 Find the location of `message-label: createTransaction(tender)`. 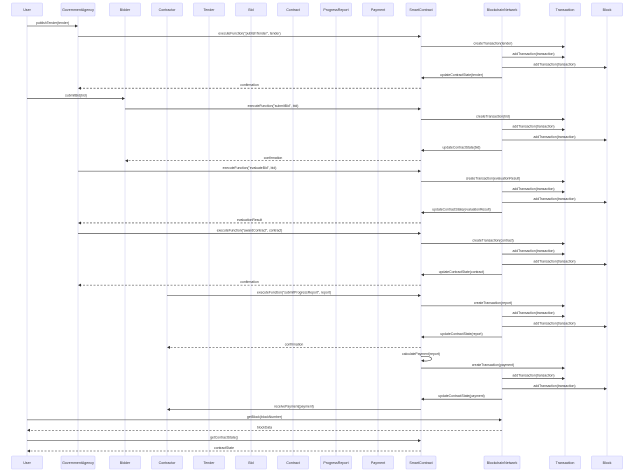

message-label: createTransaction(tender) is located at coordinates (493, 44).